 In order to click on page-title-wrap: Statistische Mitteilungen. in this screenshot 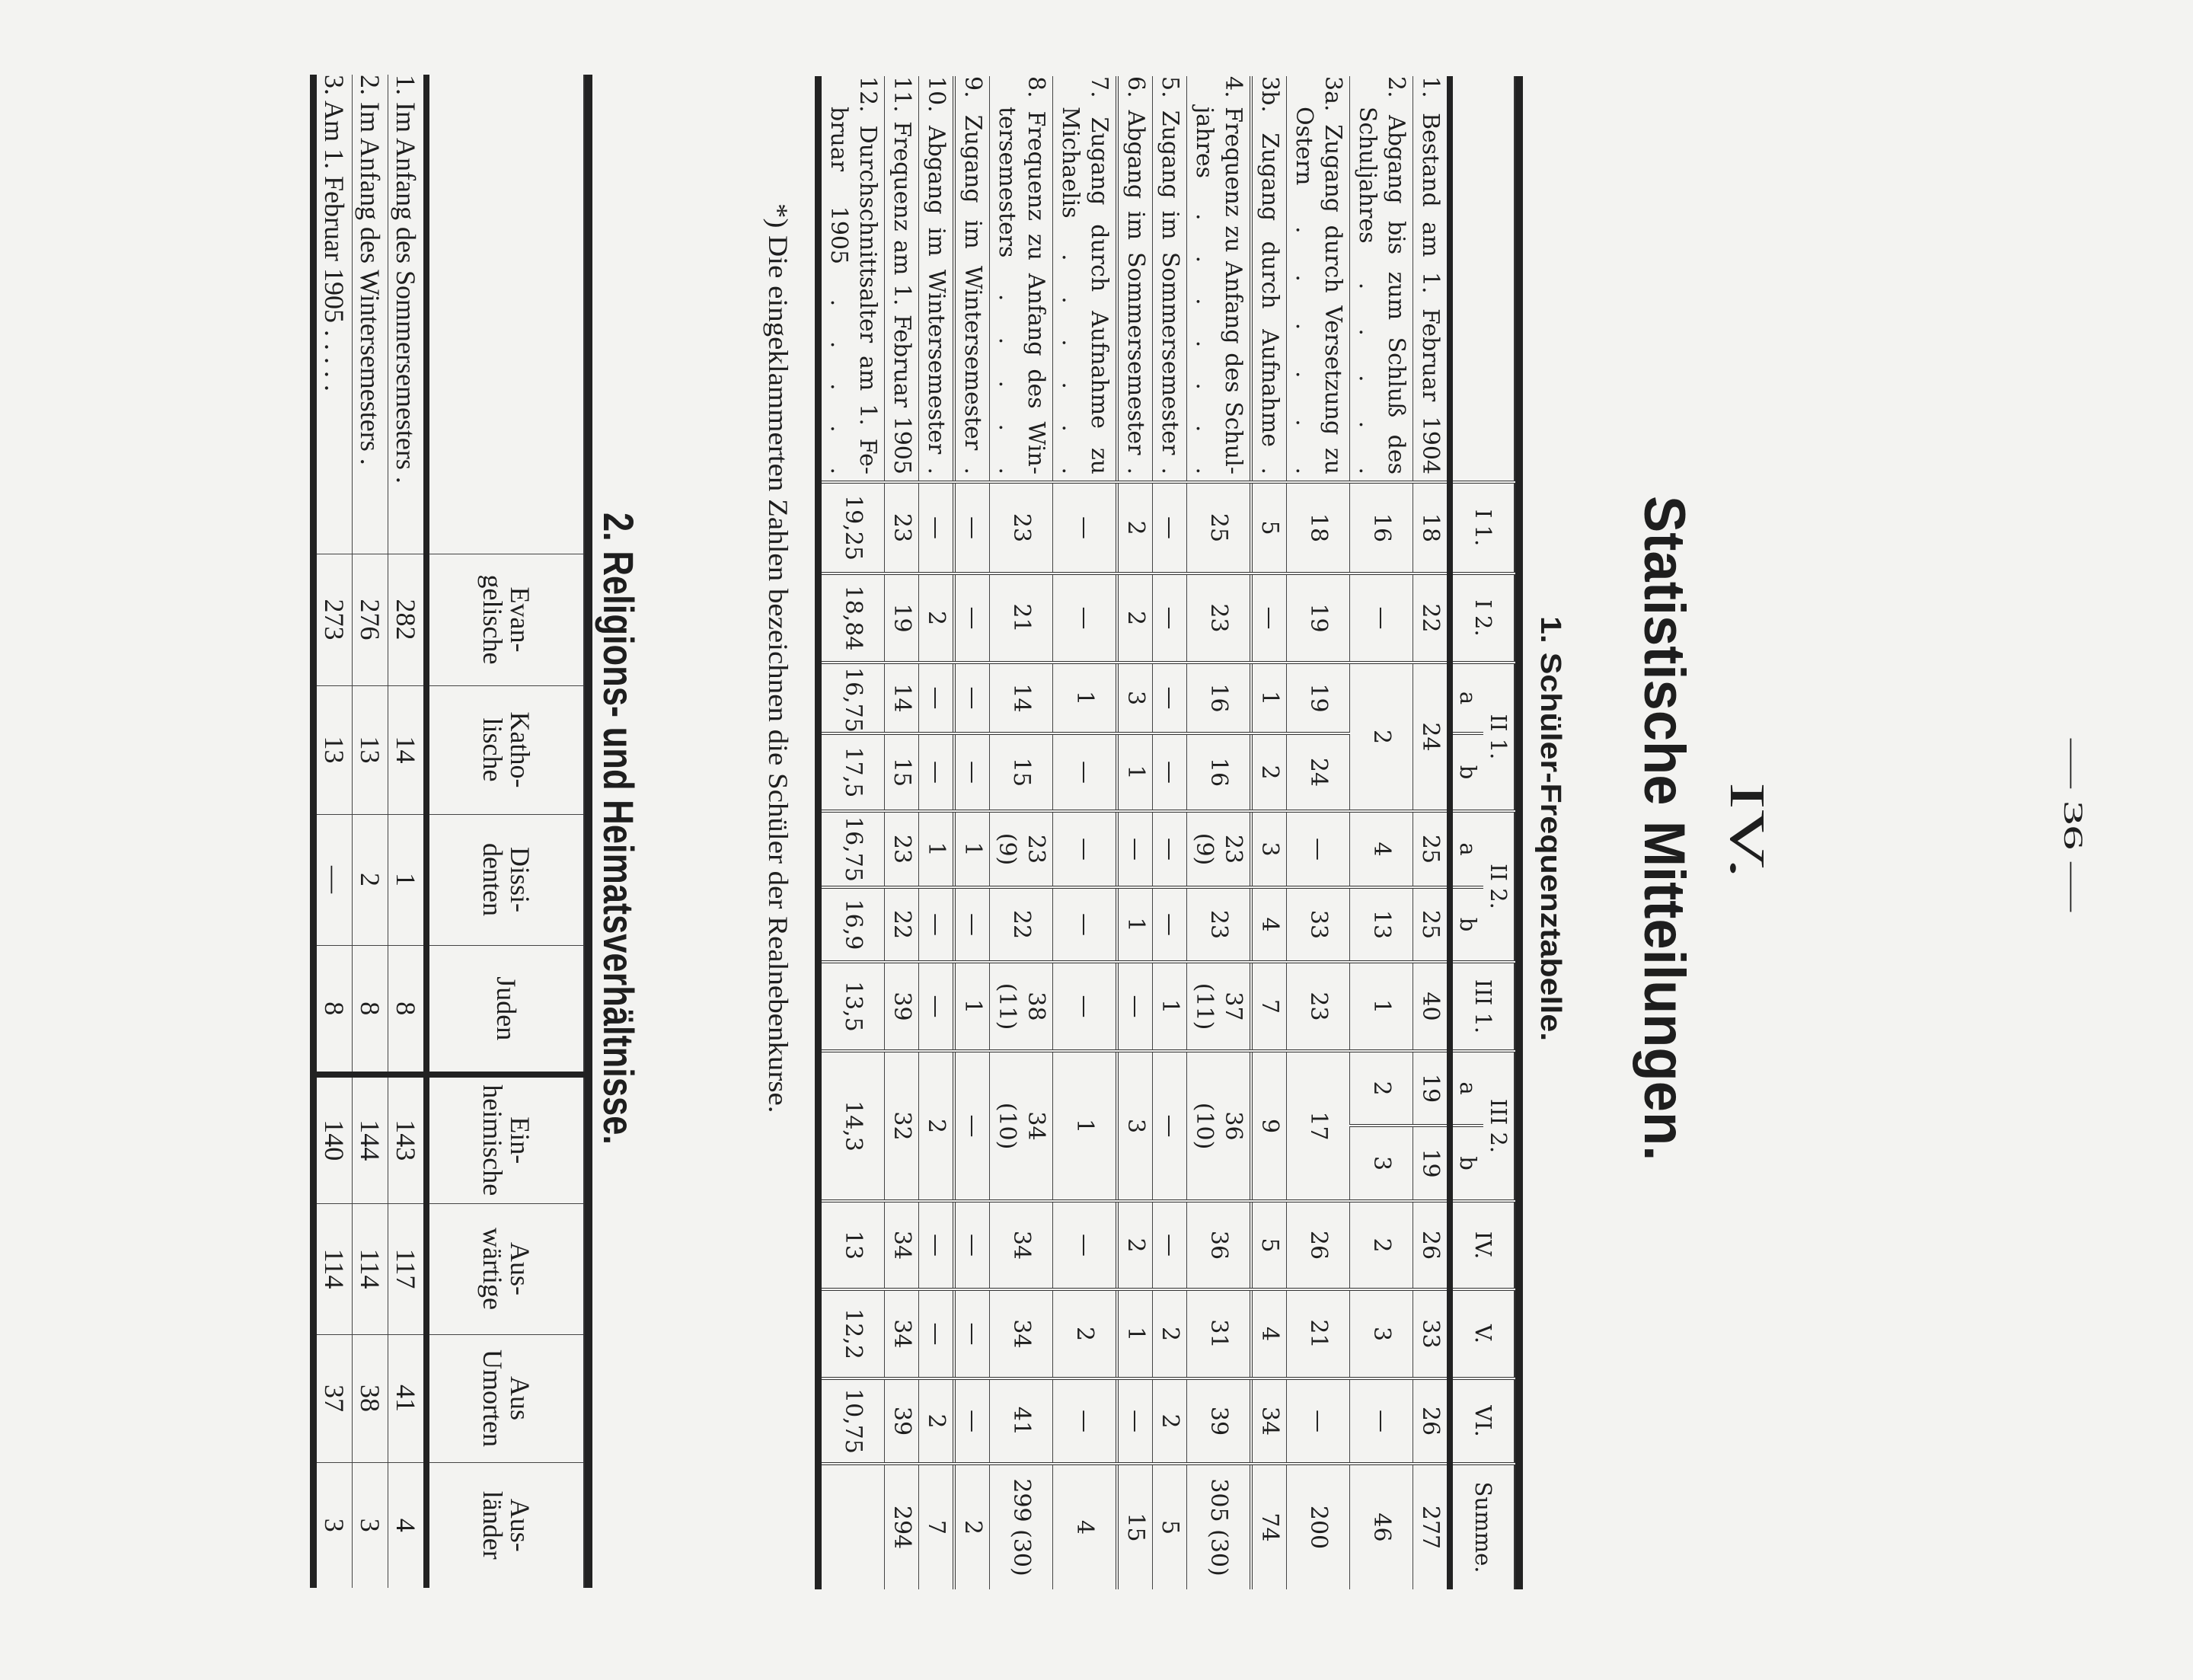, I will do `click(1664, 844)`.